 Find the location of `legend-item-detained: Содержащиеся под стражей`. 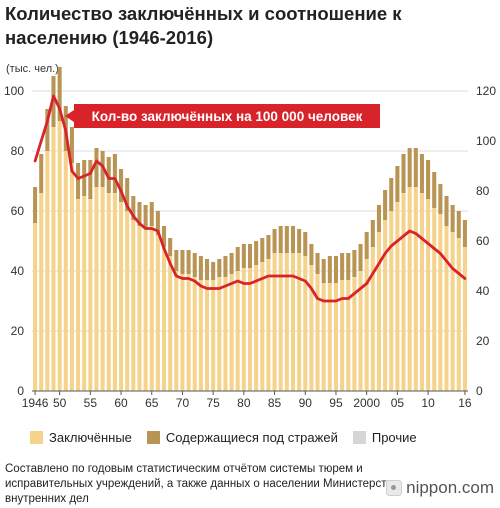

legend-item-detained: Содержащиеся под стражей is located at coordinates (242, 437).